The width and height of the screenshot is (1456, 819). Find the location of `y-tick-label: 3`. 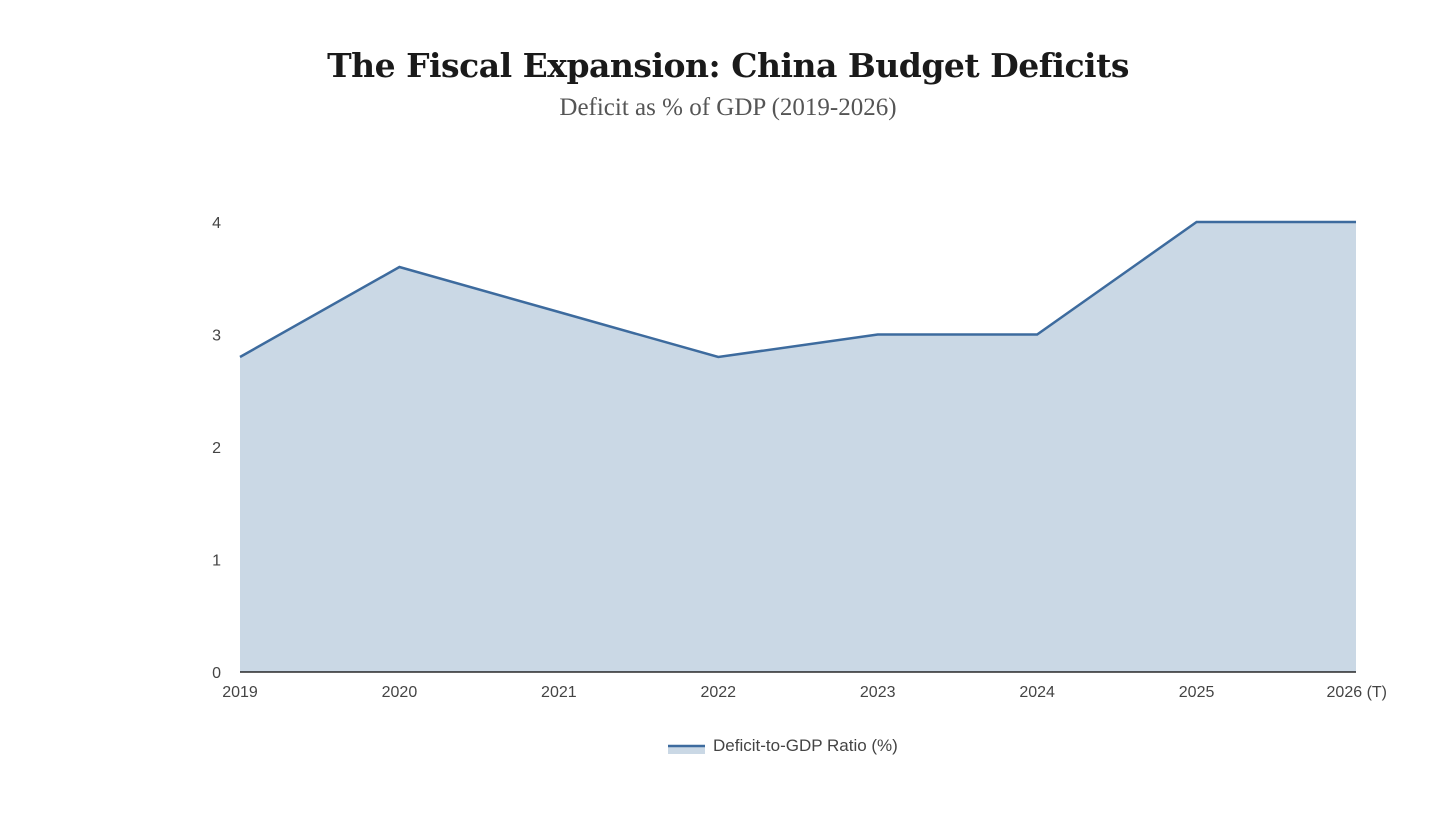

y-tick-label: 3 is located at coordinates (216, 336).